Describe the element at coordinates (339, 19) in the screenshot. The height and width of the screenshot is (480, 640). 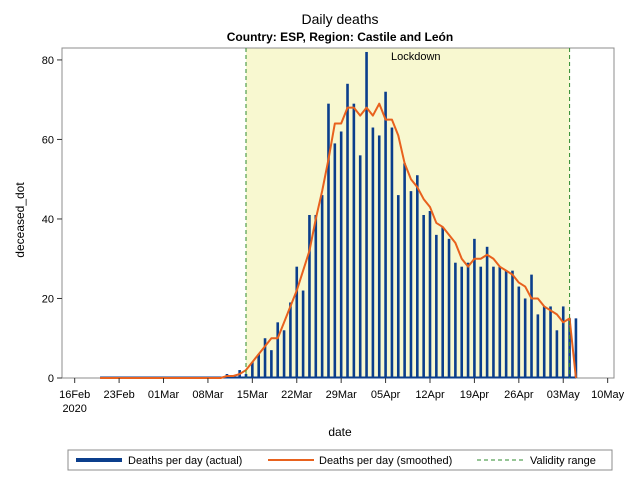
I see `chart-title: Daily deaths` at that location.